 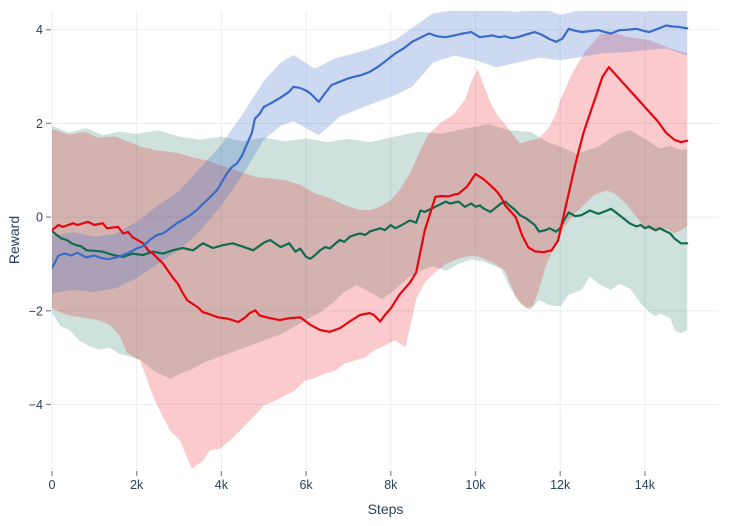 I want to click on y-axis-title: Reward, so click(x=14, y=240).